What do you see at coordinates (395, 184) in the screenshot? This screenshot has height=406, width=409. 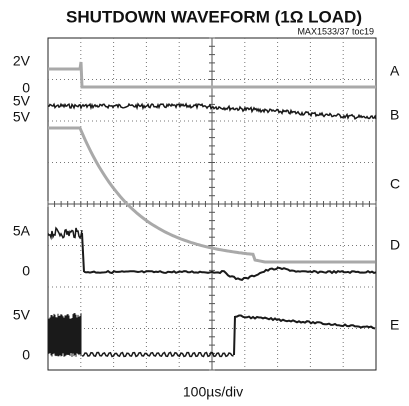 I see `channel-label: C` at bounding box center [395, 184].